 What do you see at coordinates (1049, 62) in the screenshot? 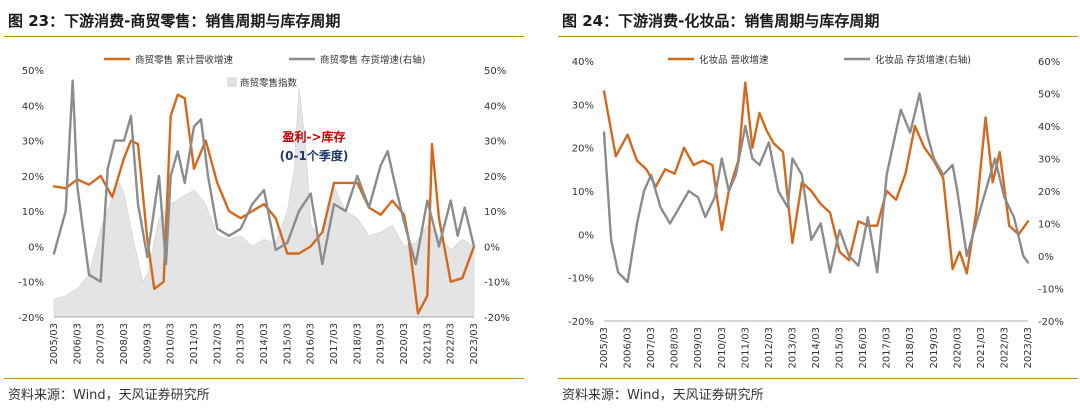
I see `y-right-tick-label: 60%` at bounding box center [1049, 62].